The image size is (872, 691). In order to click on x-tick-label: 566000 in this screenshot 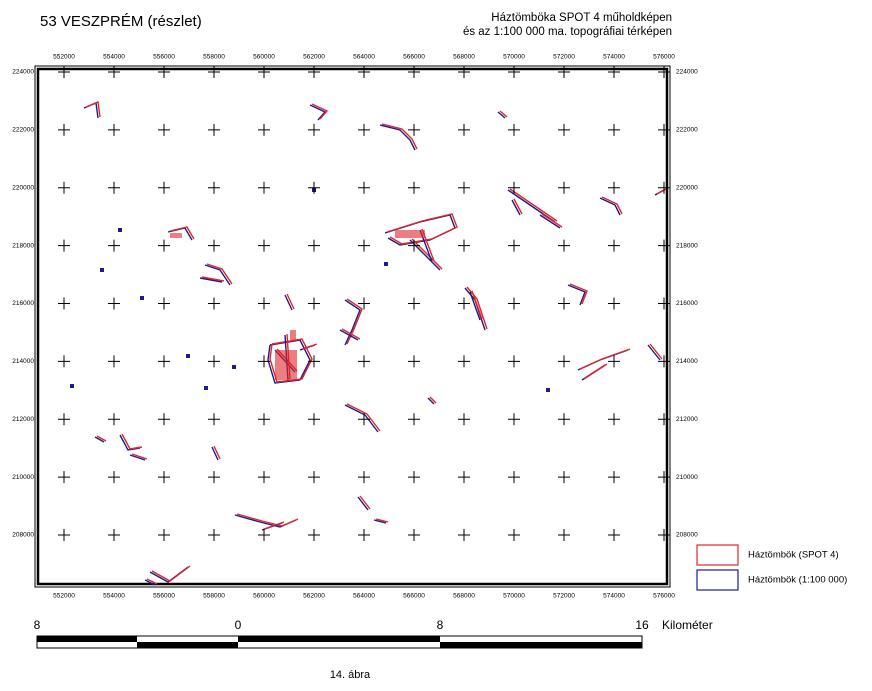, I will do `click(414, 57)`.